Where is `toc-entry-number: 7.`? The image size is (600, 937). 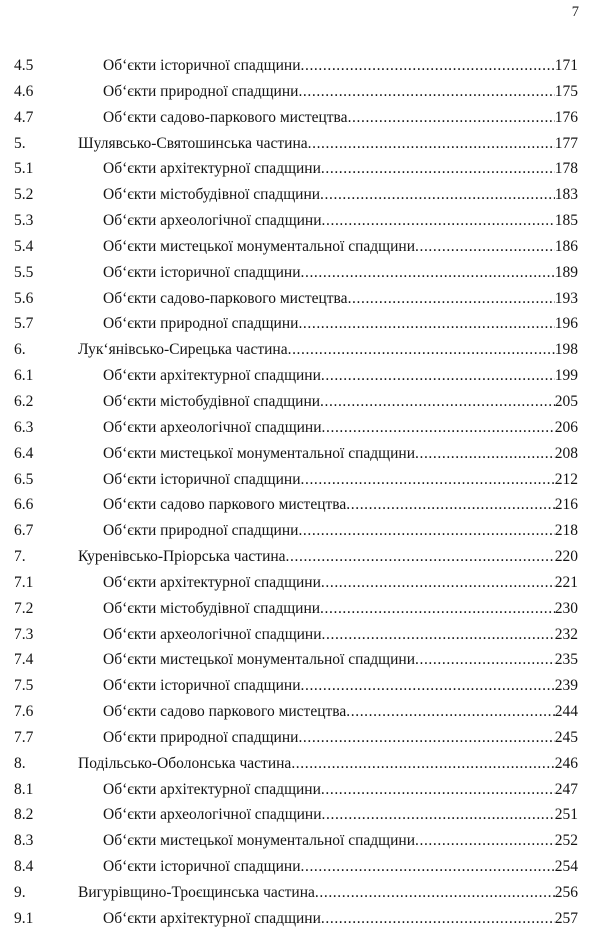 toc-entry-number: 7. is located at coordinates (20, 557).